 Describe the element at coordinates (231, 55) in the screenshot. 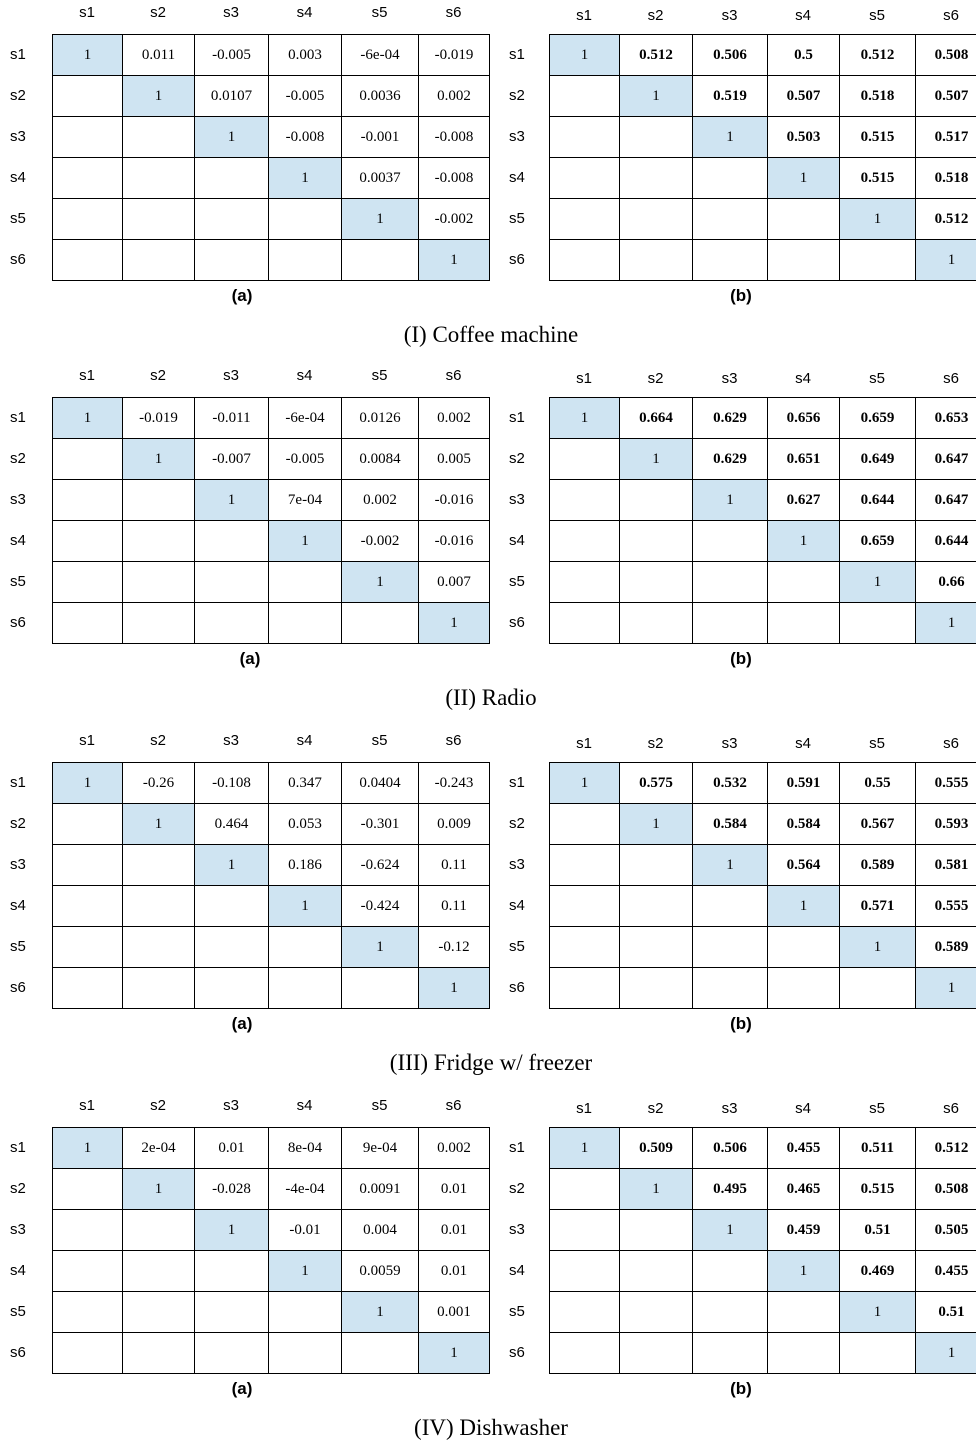

I see `matrix-cell: -0.005` at that location.